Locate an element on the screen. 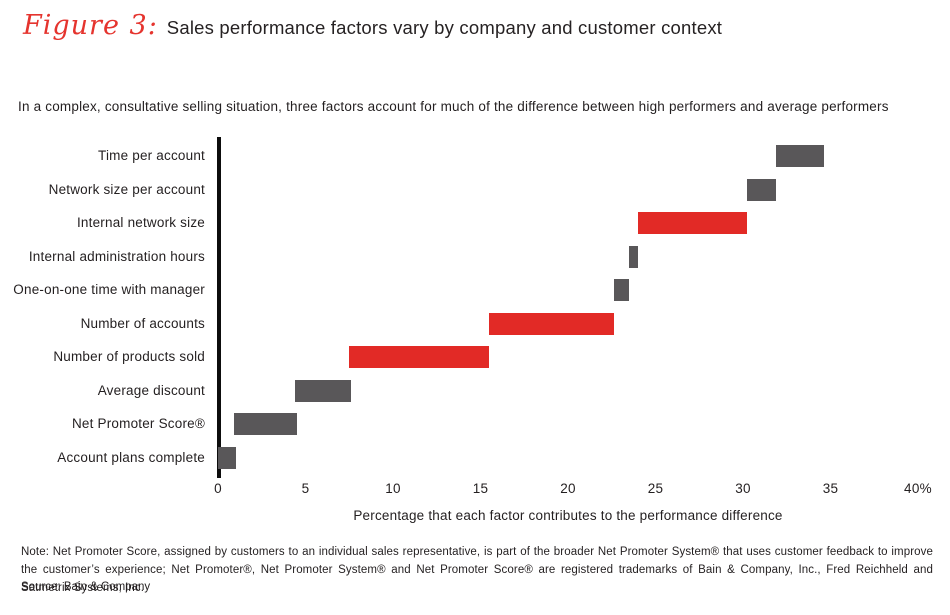 The width and height of the screenshot is (950, 615). x-tick-label: 10 is located at coordinates (393, 488).